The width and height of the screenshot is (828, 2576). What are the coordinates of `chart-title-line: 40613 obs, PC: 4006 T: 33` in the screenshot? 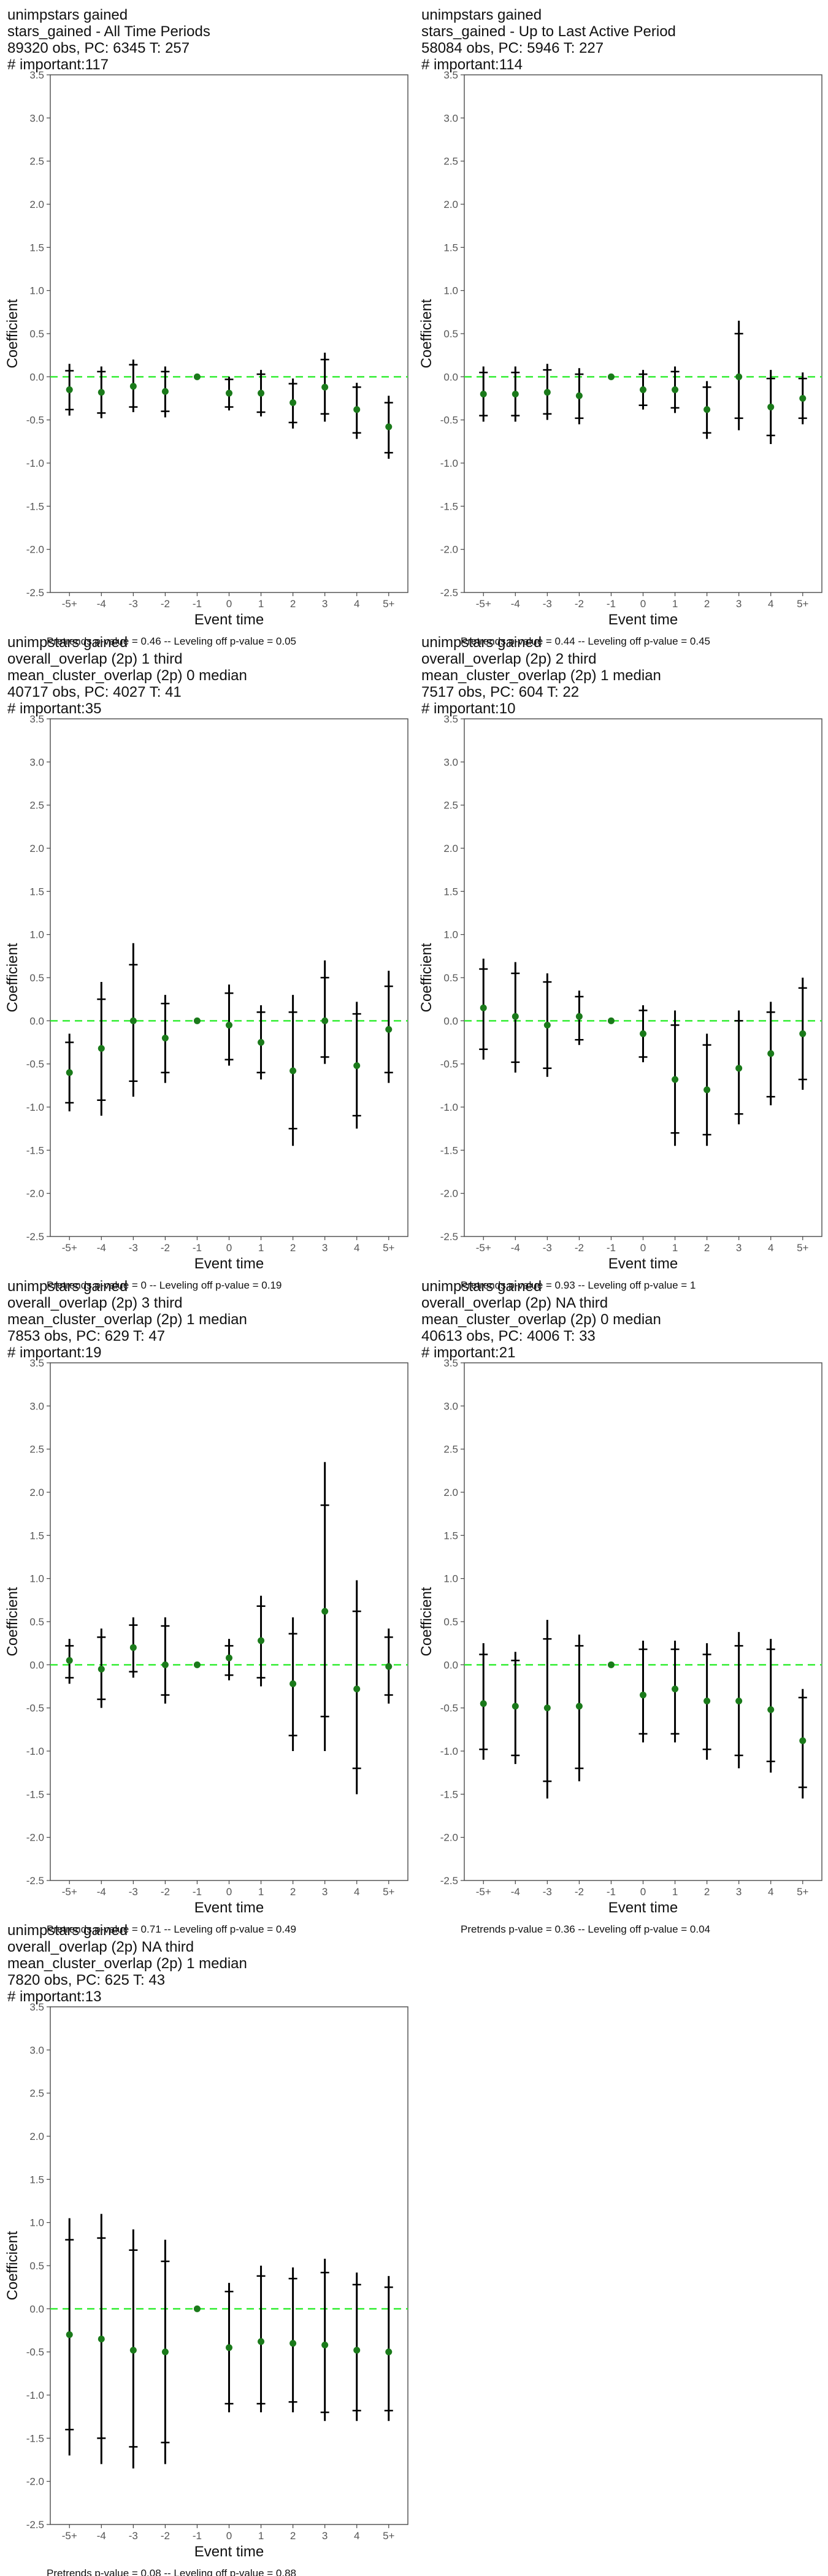 It's located at (508, 1336).